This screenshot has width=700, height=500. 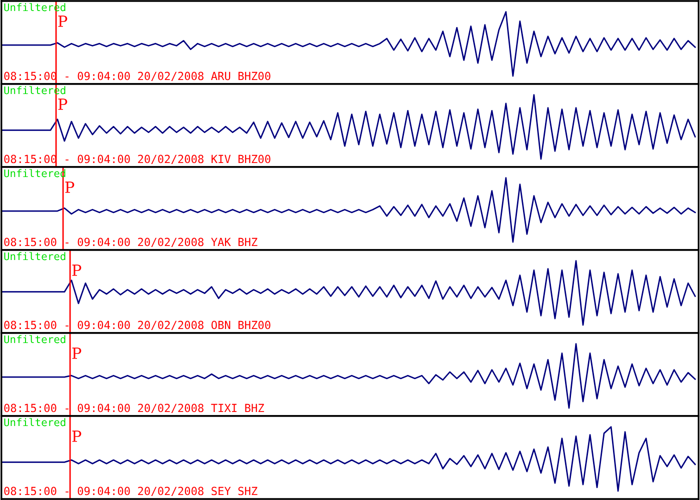 What do you see at coordinates (137, 77) in the screenshot?
I see `annotation: 08:15:00 - 09:04:00 20/02/2008 ARU BHZ00` at bounding box center [137, 77].